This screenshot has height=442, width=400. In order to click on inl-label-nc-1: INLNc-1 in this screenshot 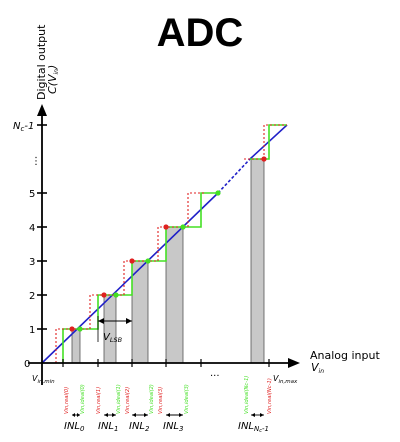, I will do `click(253, 427)`.